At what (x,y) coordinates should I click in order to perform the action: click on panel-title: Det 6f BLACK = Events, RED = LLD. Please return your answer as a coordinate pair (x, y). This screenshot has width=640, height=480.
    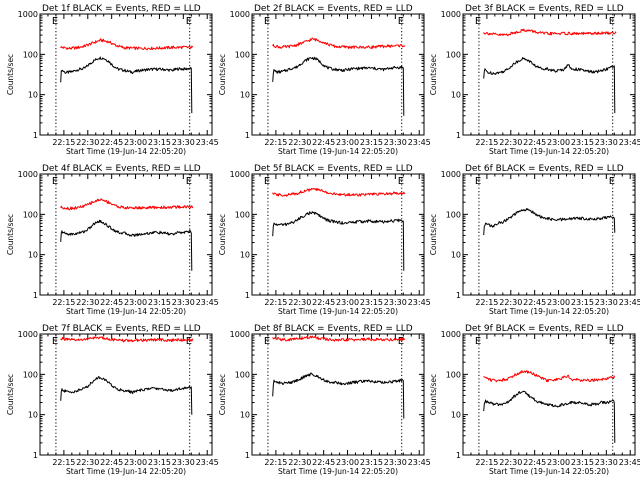
    Looking at the image, I should click on (544, 169).